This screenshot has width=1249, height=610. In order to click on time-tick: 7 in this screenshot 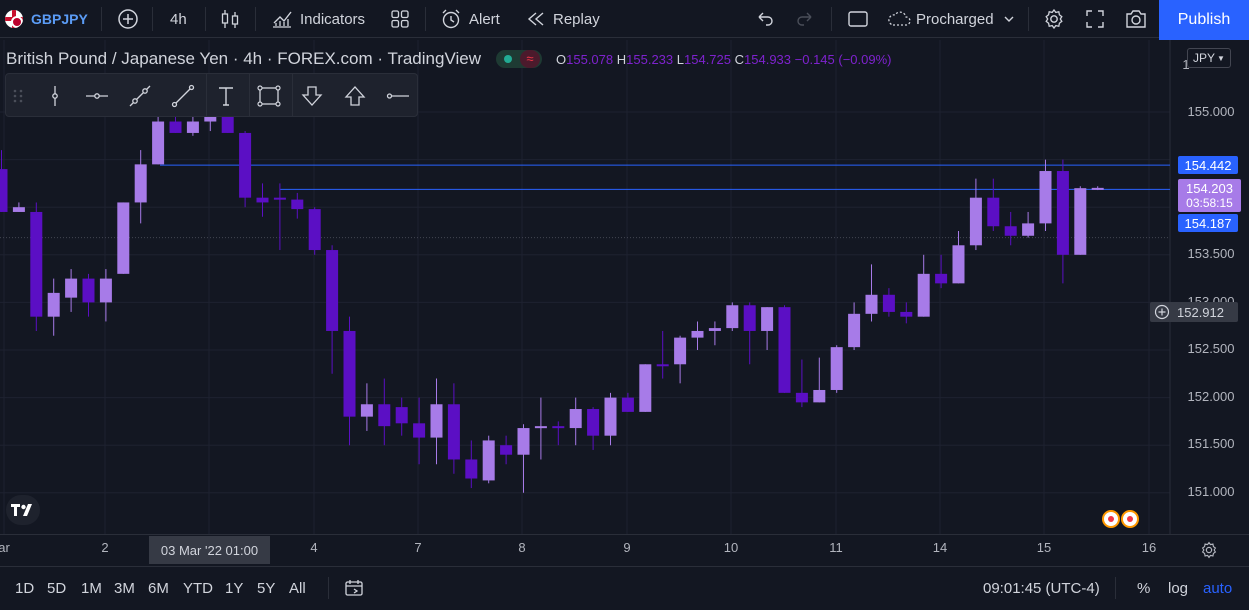, I will do `click(418, 547)`.